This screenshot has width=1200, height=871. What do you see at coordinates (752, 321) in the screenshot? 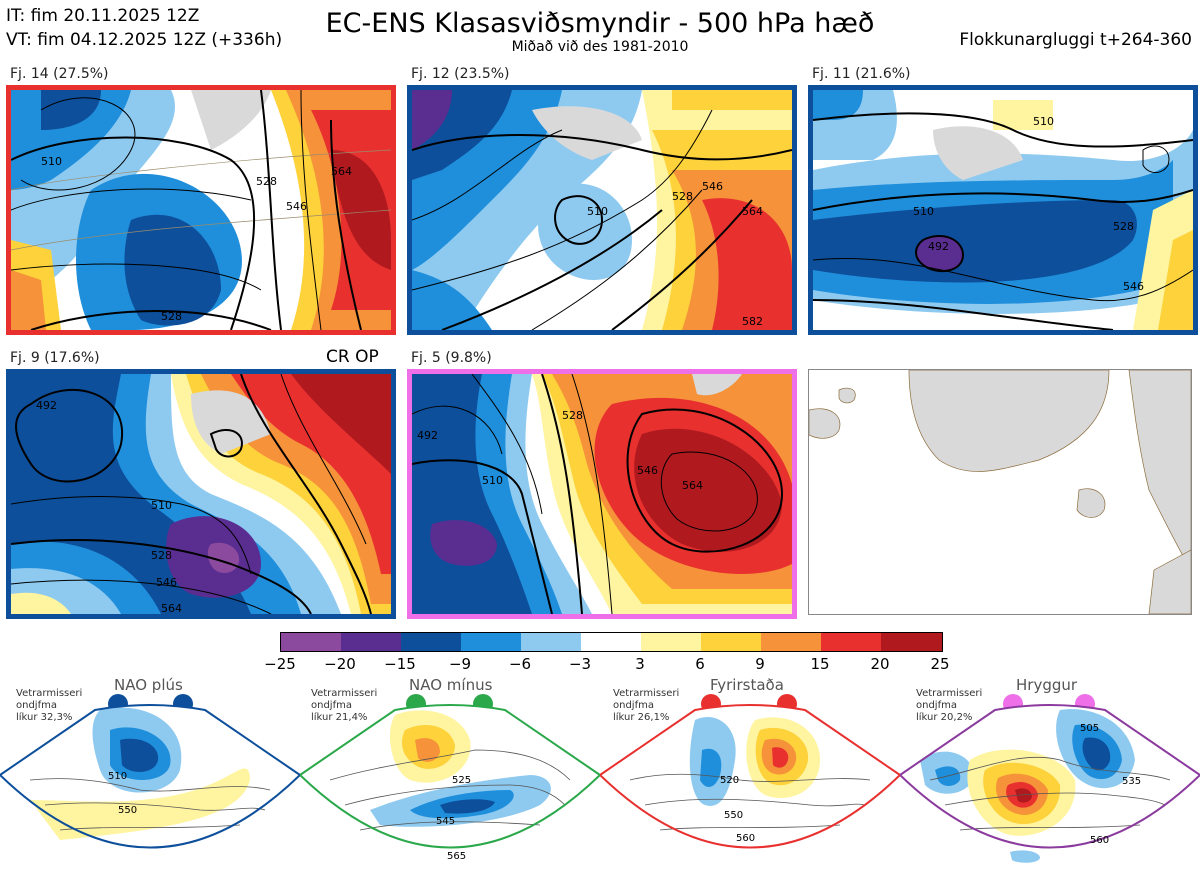
I see `contour-label: 582` at bounding box center [752, 321].